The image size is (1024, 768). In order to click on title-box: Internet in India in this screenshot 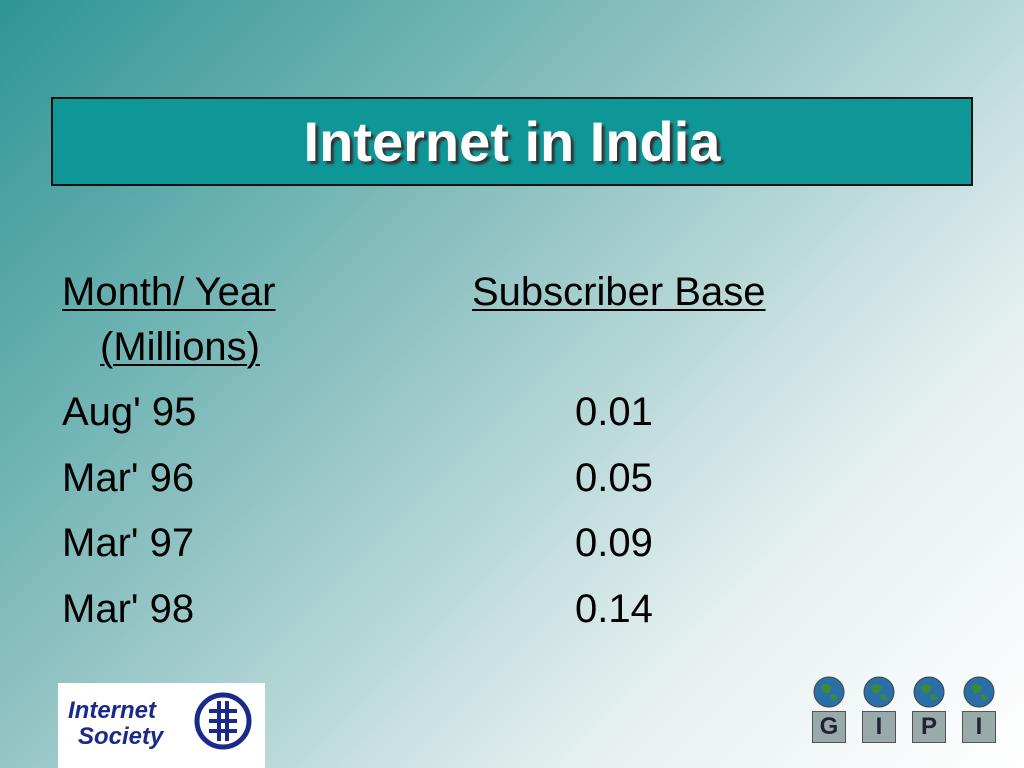, I will do `click(512, 141)`.